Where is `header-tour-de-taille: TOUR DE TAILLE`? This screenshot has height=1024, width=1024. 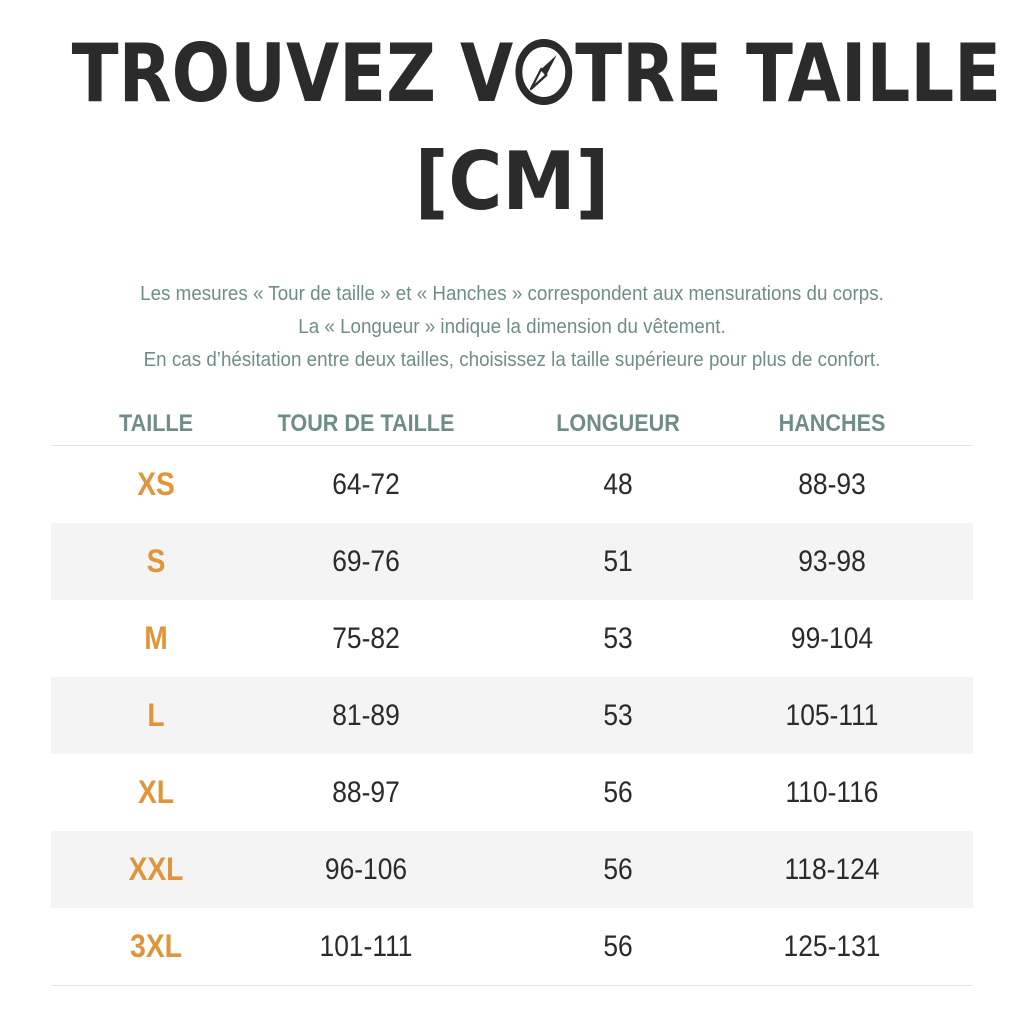 header-tour-de-taille: TOUR DE TAILLE is located at coordinates (366, 423).